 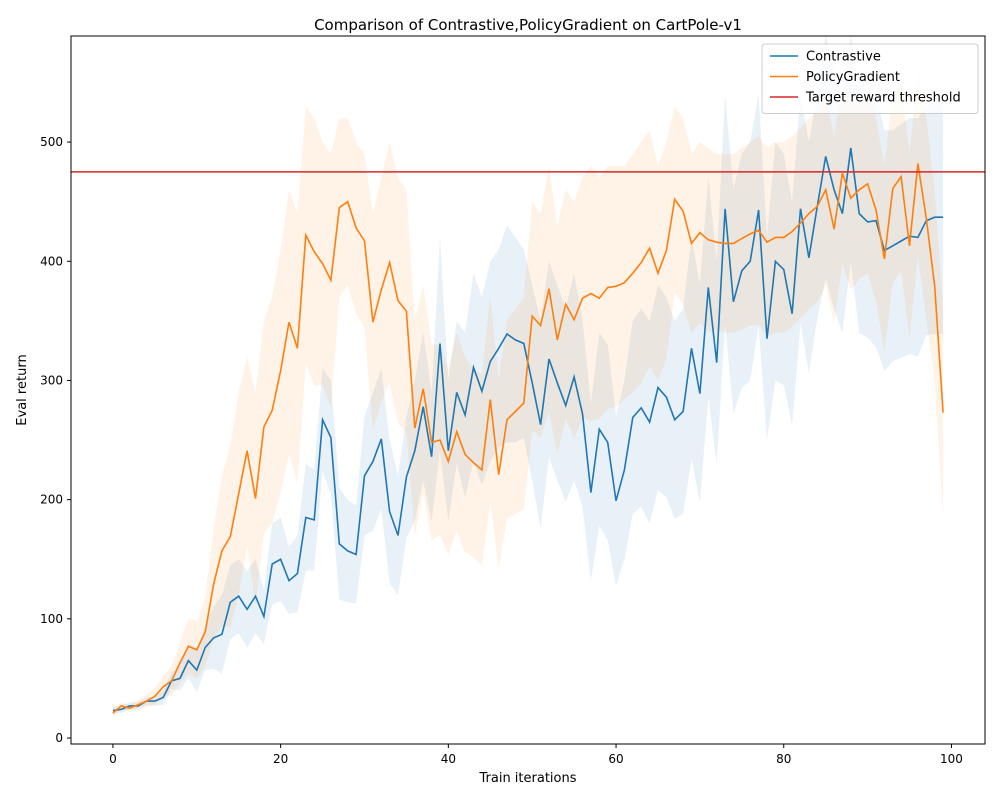 What do you see at coordinates (51, 500) in the screenshot?
I see `y-tick-label: 200` at bounding box center [51, 500].